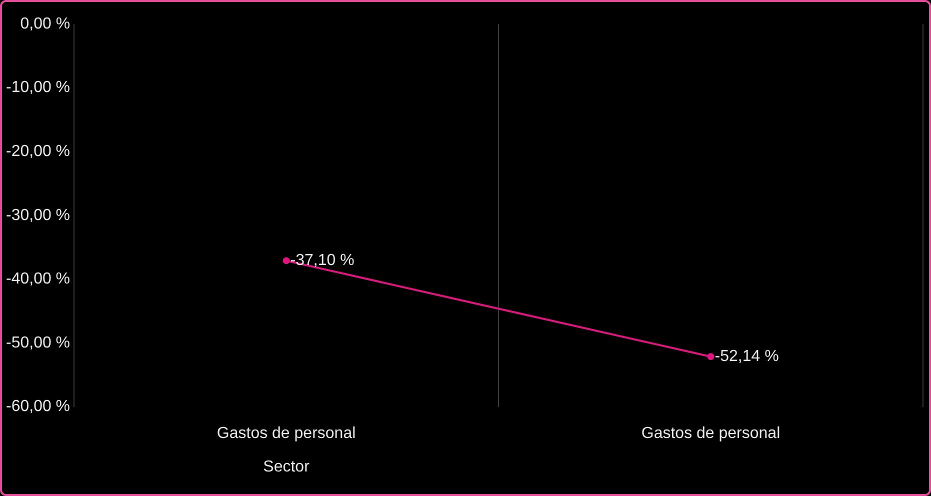 The image size is (931, 496). Describe the element at coordinates (38, 407) in the screenshot. I see `y-tick-label: -60,00 %` at that location.